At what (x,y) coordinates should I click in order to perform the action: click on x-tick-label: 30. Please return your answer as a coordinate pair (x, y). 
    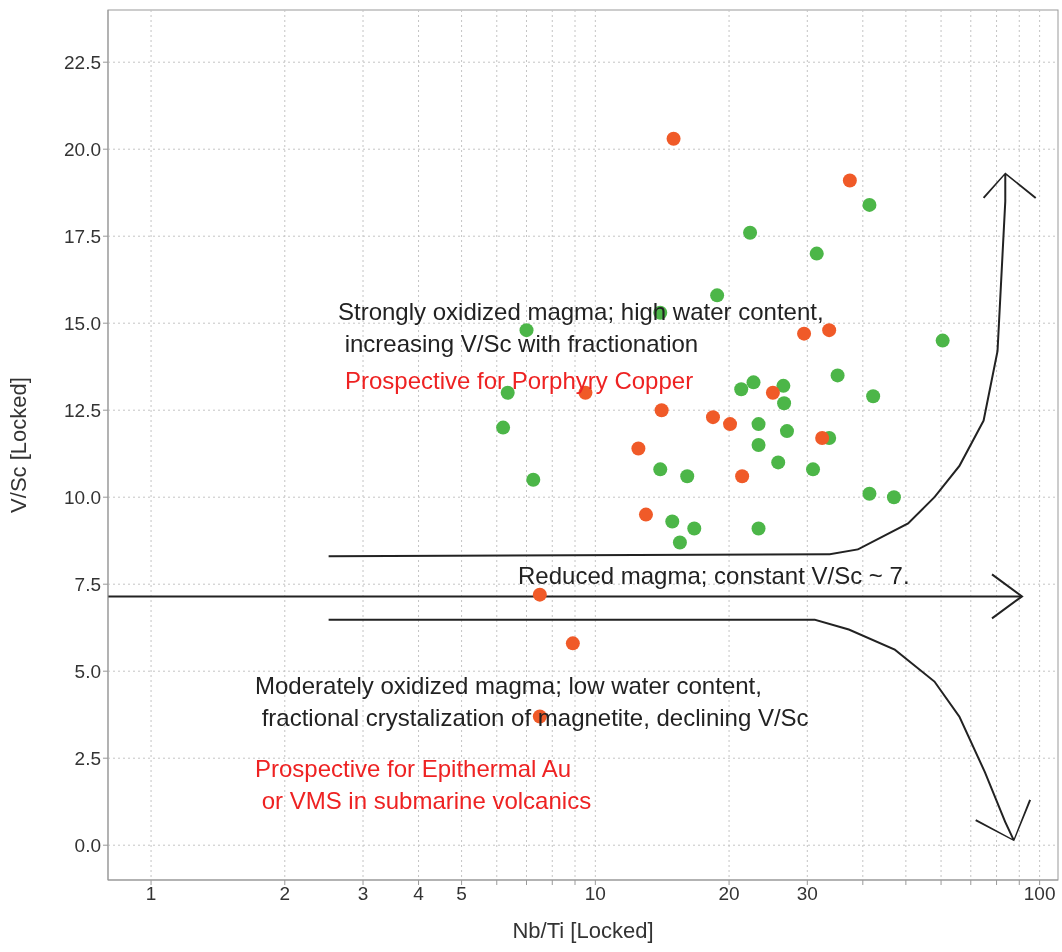
    Looking at the image, I should click on (807, 894).